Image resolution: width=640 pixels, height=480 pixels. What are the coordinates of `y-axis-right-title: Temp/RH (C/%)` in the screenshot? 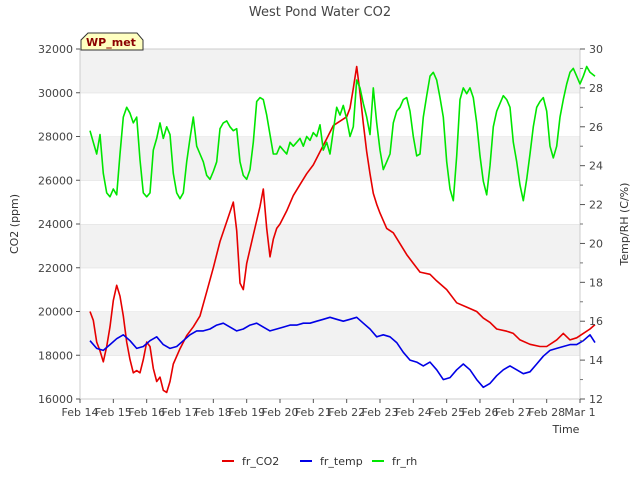 It's located at (624, 225).